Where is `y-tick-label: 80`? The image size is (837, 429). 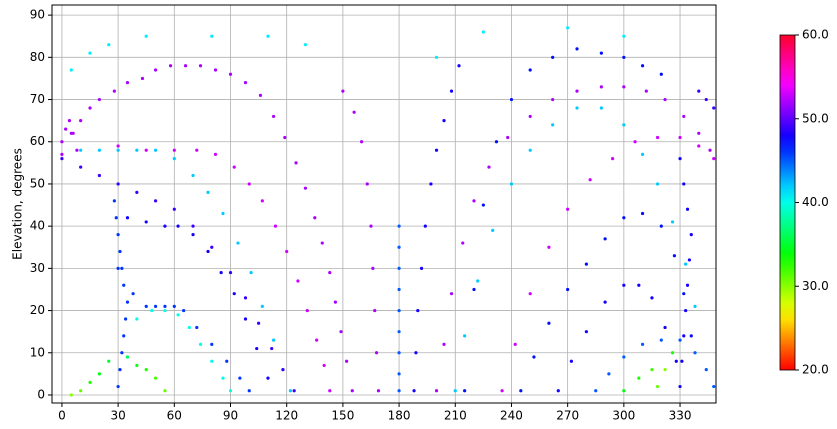 y-tick-label: 80 is located at coordinates (37, 57).